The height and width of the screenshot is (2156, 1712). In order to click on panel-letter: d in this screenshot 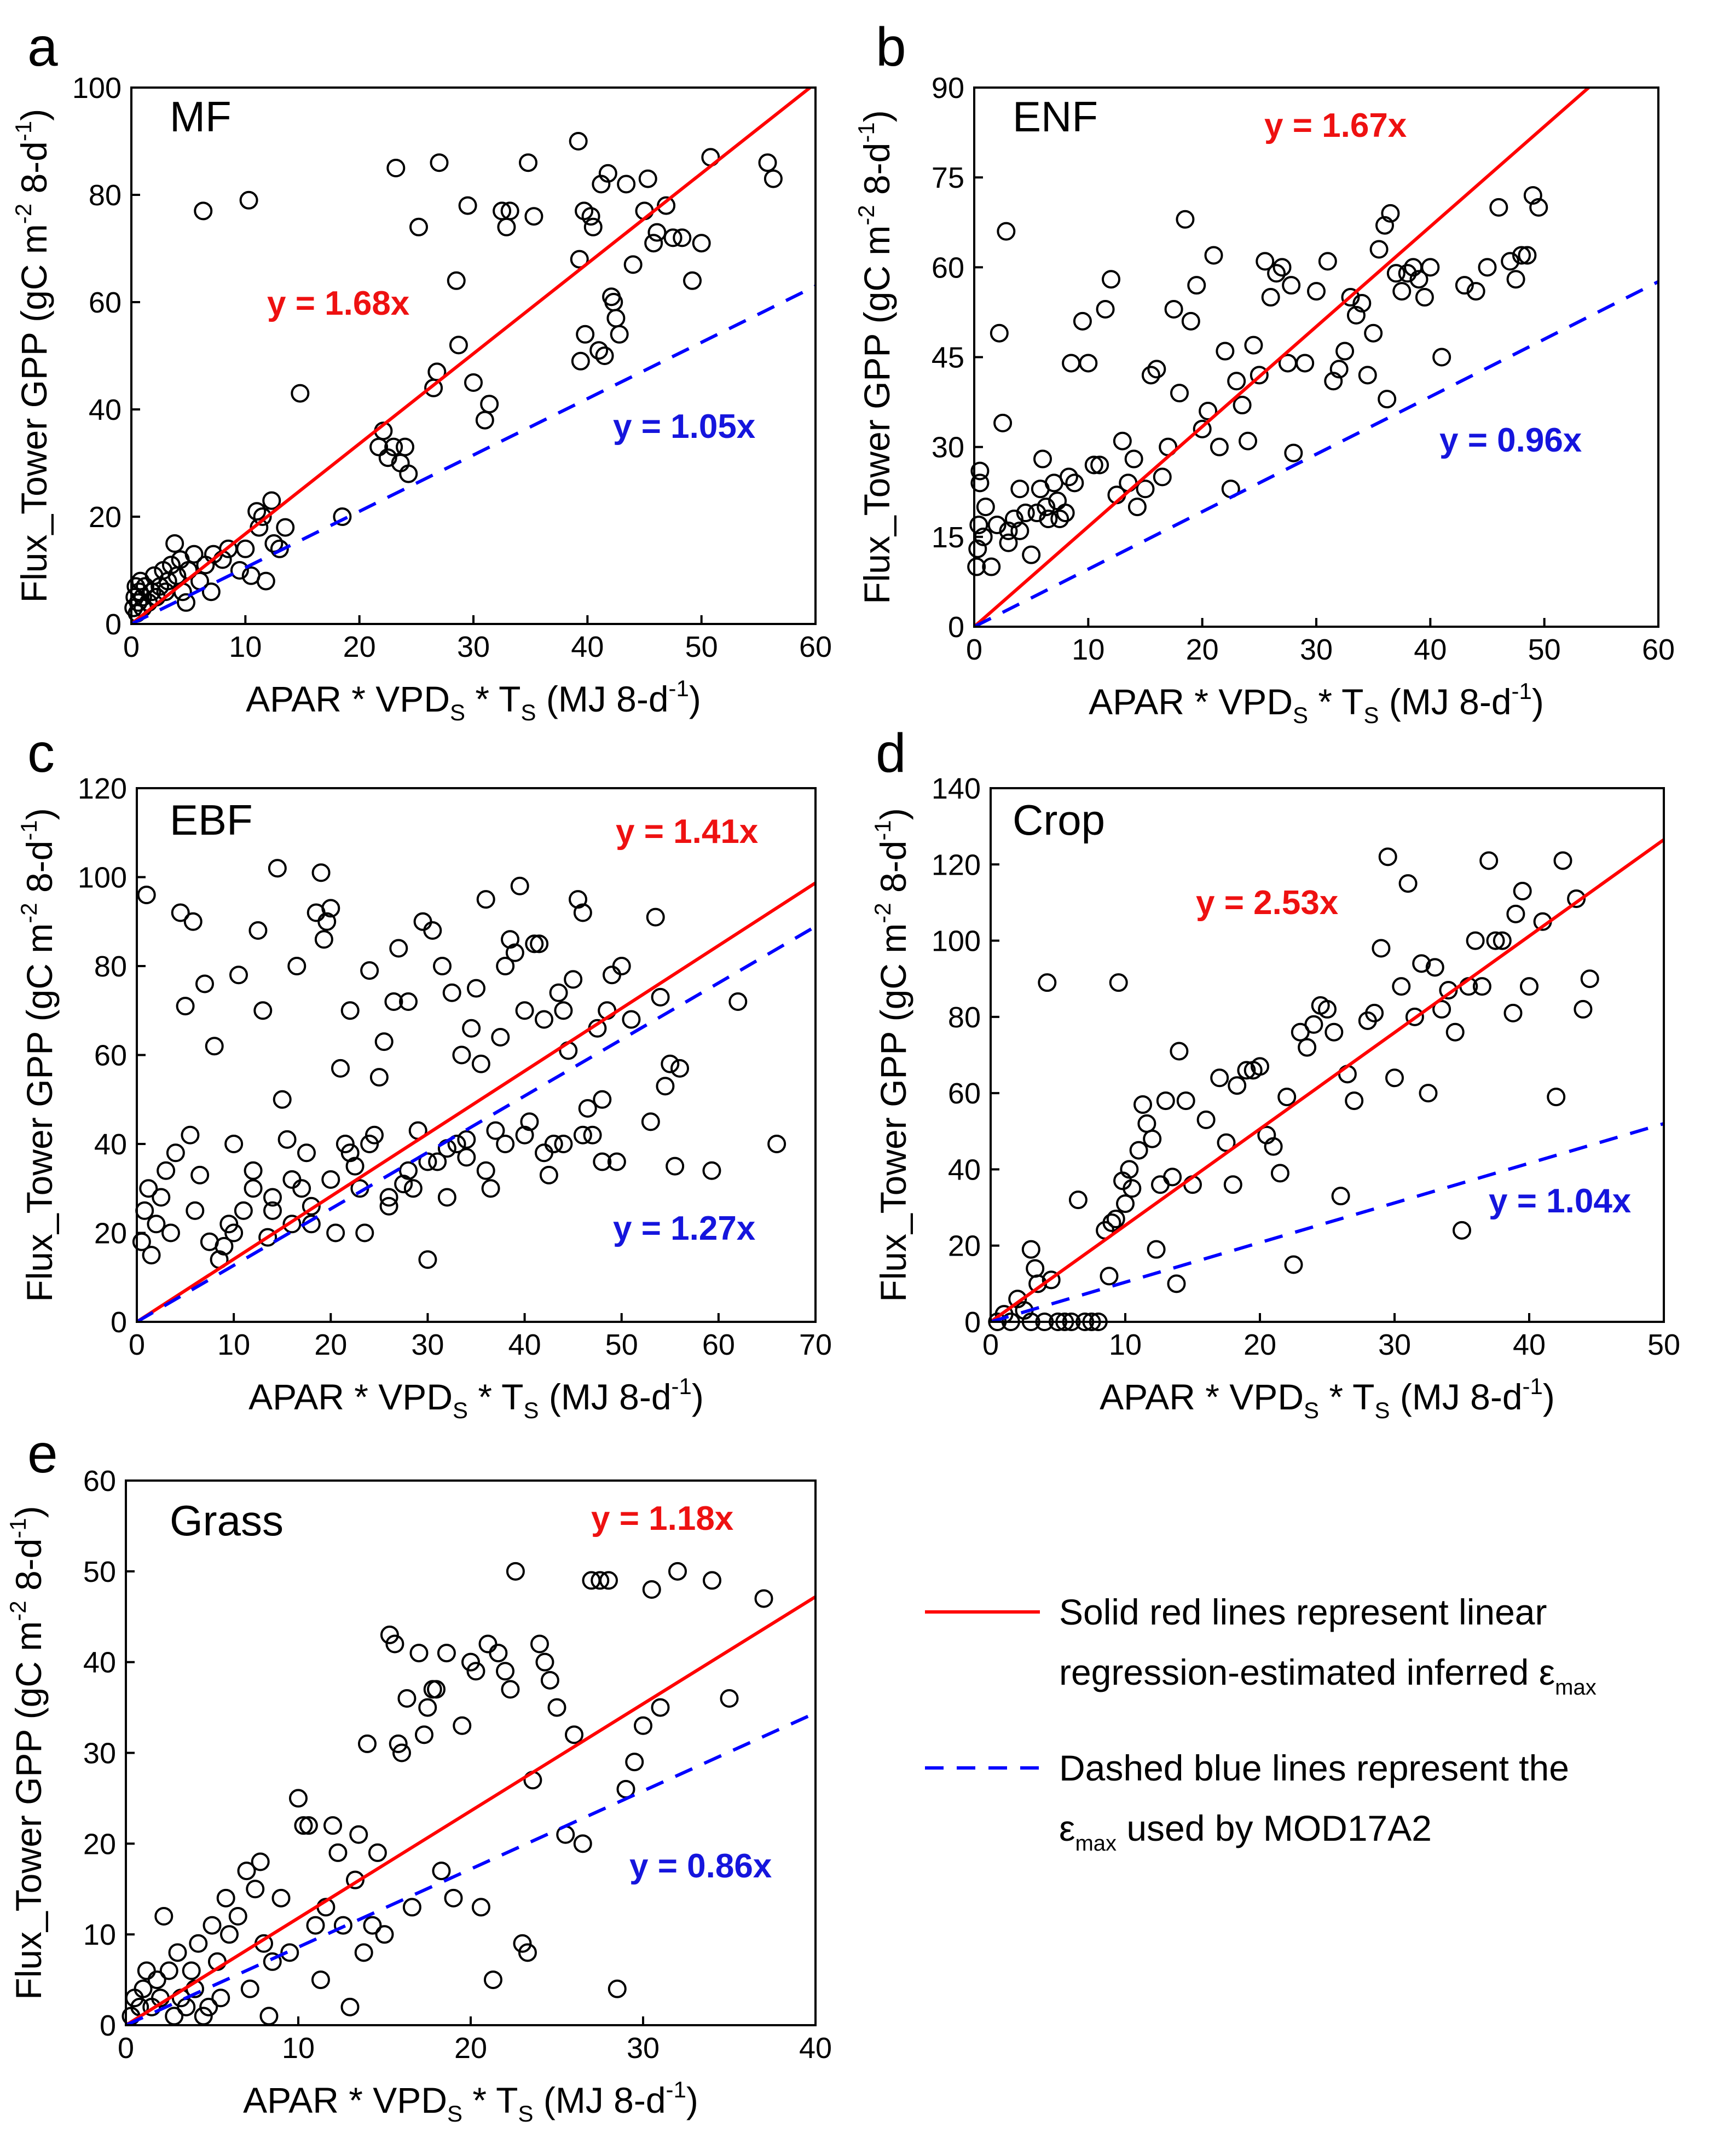, I will do `click(891, 753)`.